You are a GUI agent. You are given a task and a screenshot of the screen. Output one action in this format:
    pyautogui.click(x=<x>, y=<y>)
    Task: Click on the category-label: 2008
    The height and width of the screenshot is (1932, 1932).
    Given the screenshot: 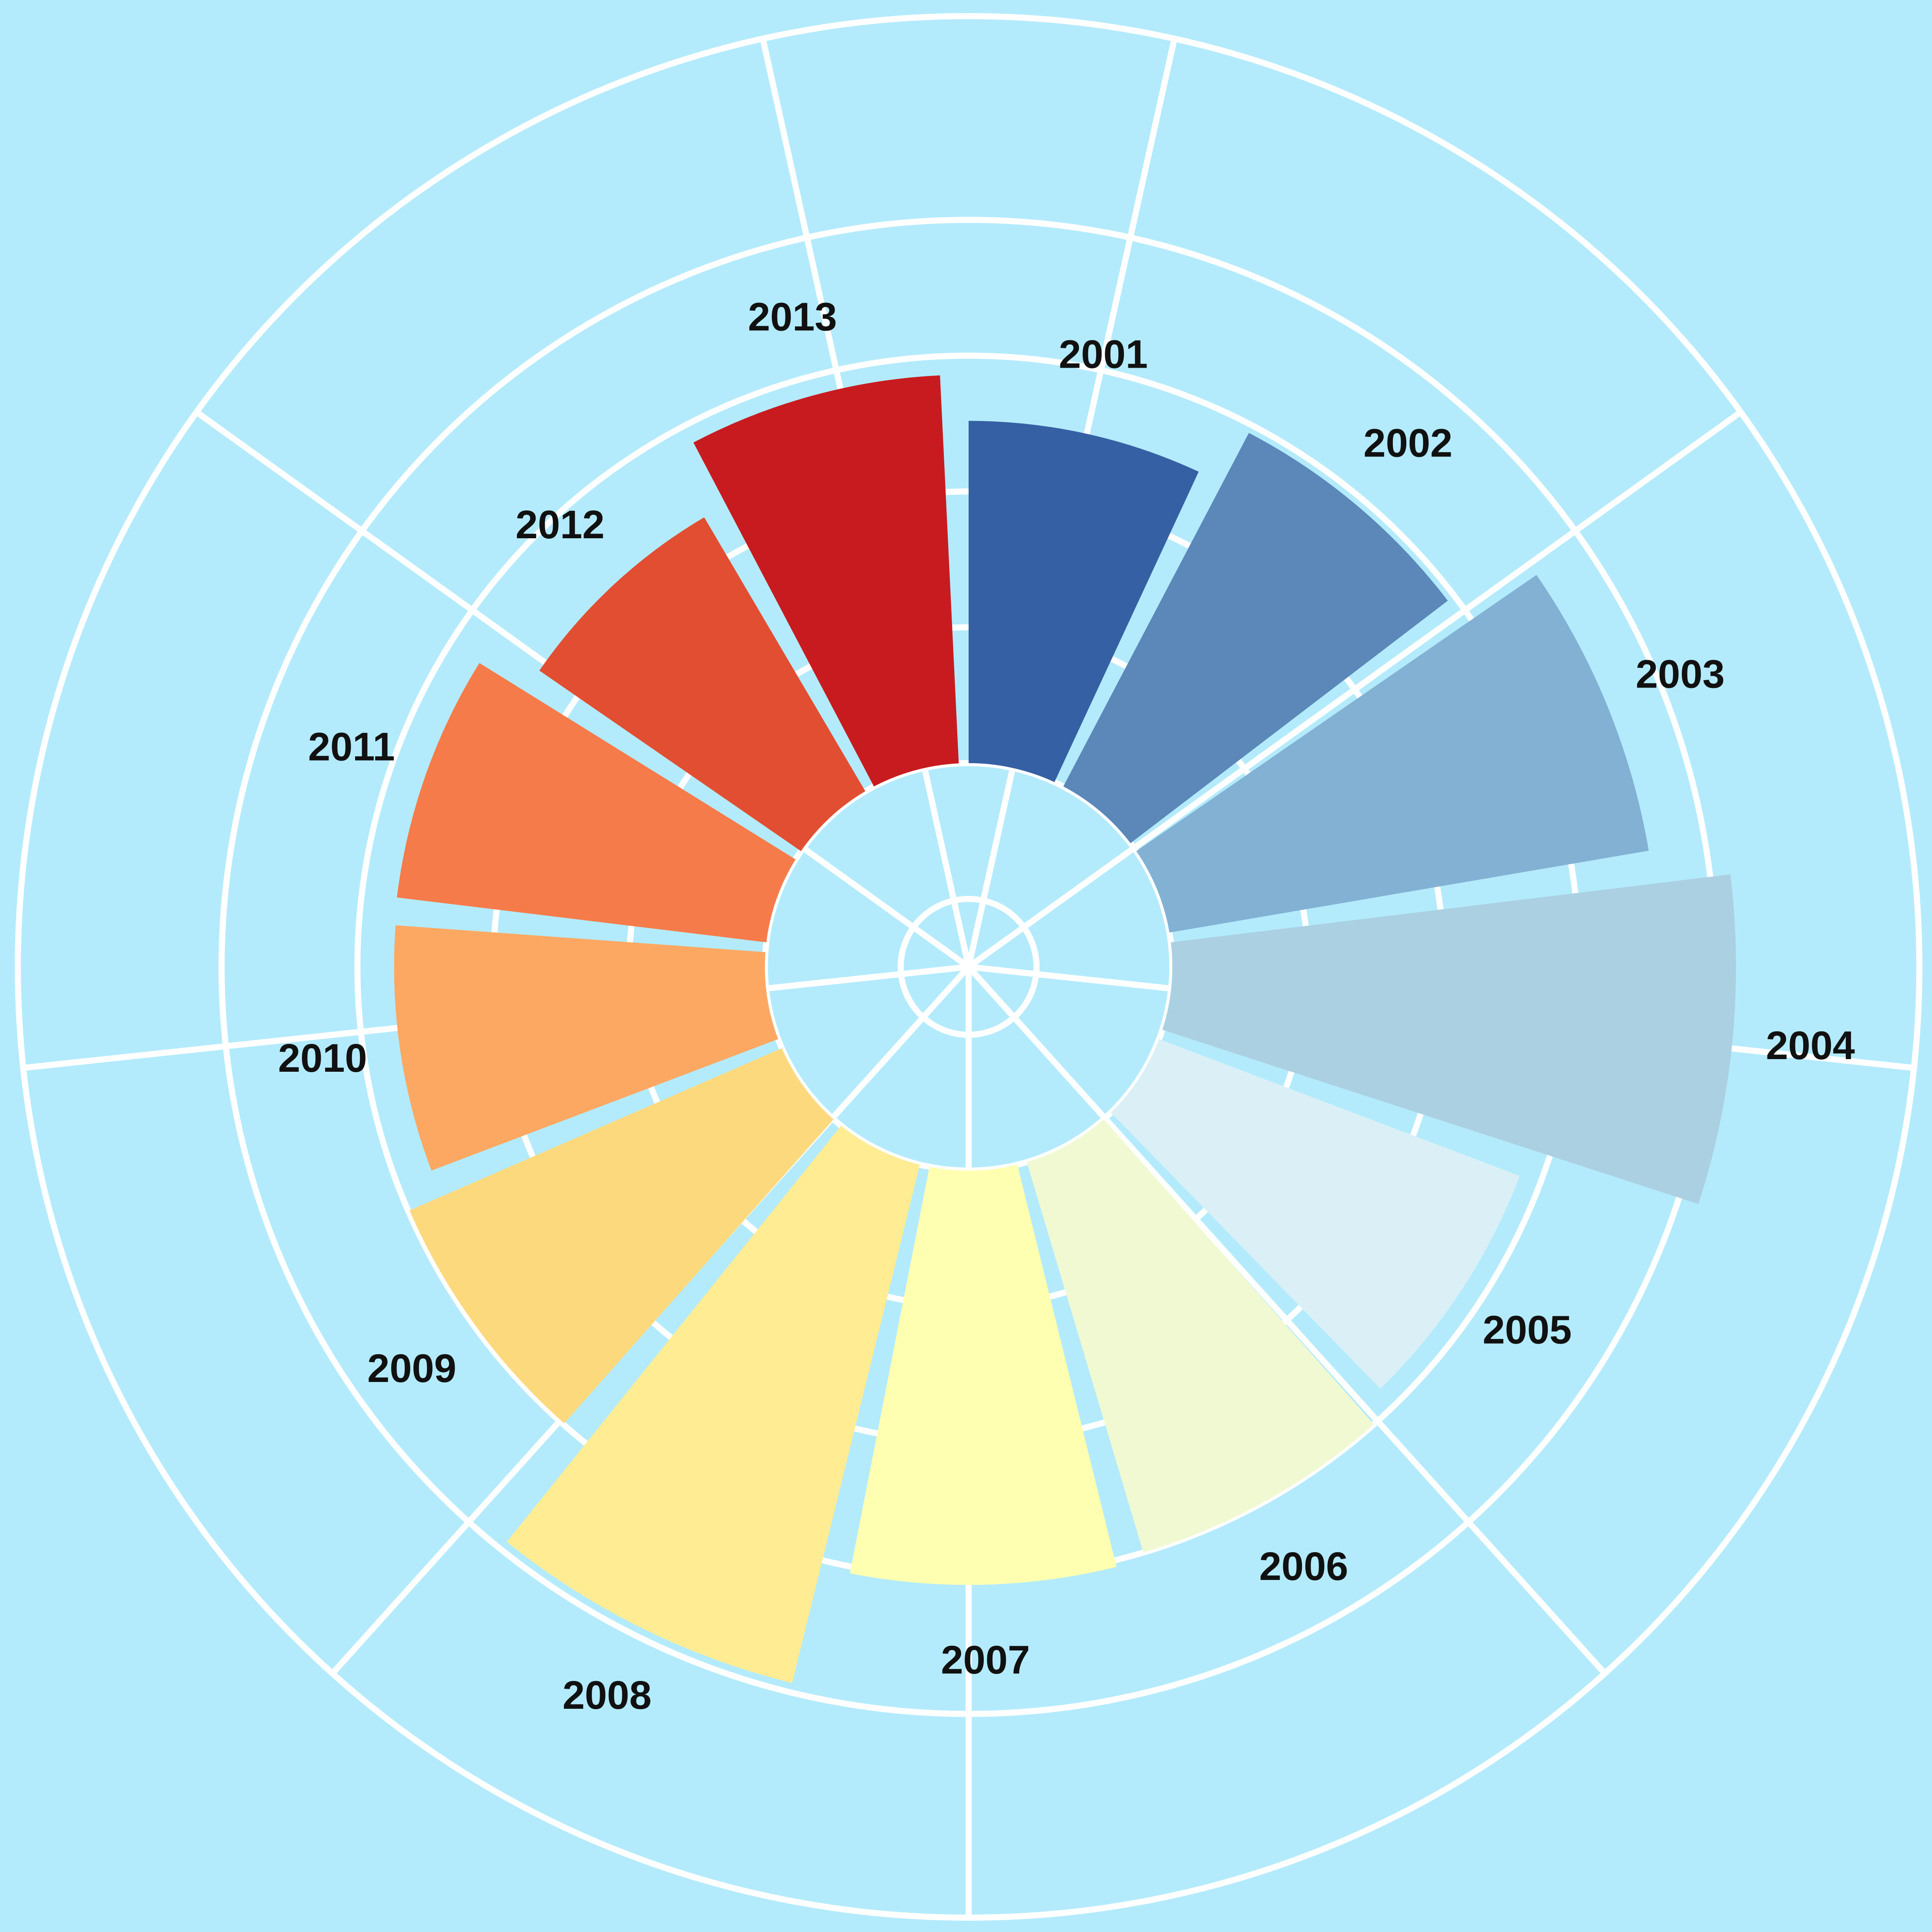 What is the action you would take?
    pyautogui.click(x=607, y=1695)
    